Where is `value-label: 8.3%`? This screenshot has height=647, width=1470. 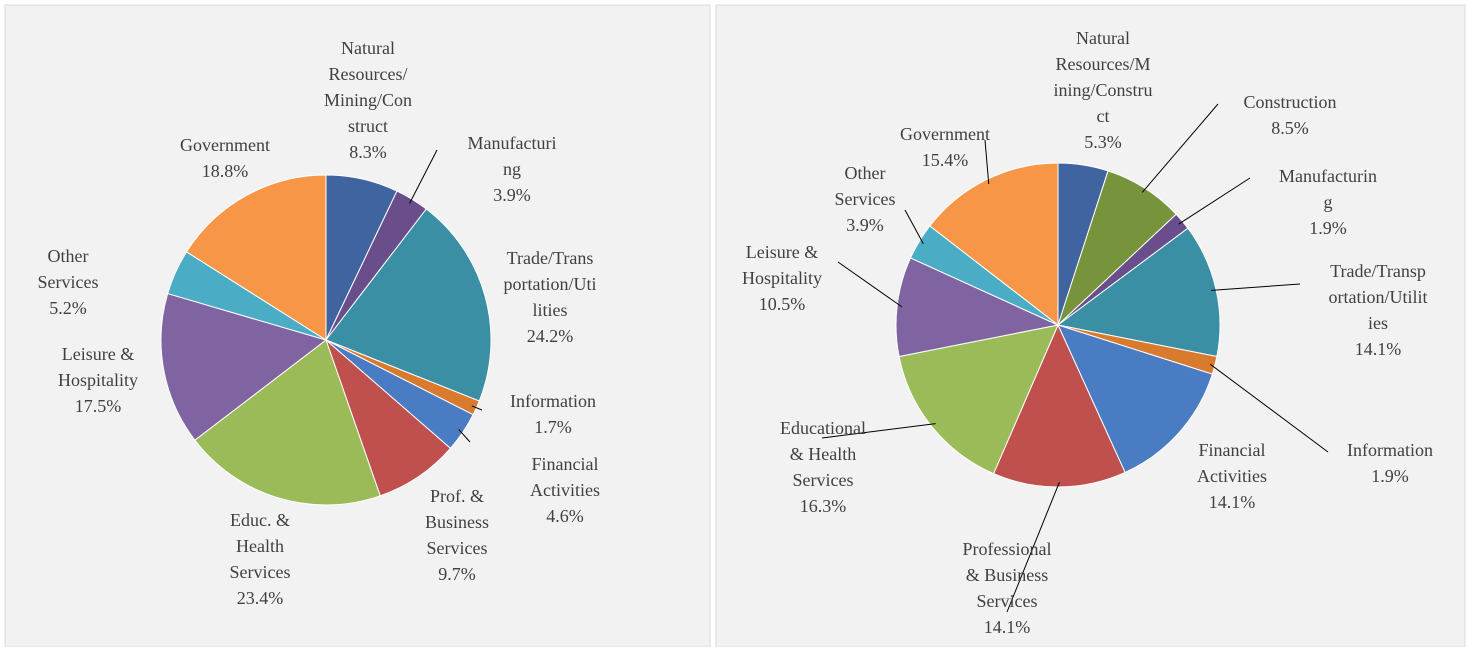
value-label: 8.3% is located at coordinates (368, 152).